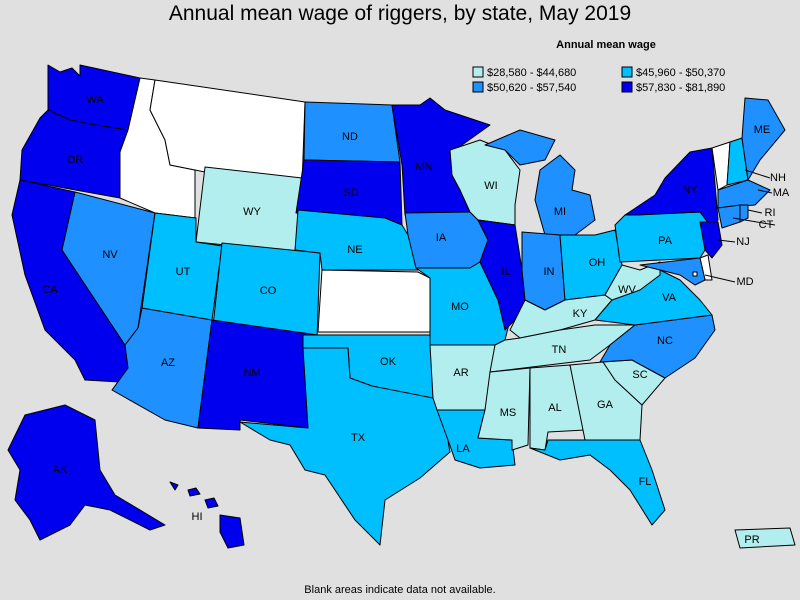 This screenshot has width=800, height=600. What do you see at coordinates (423, 167) in the screenshot?
I see `state-label-mn: MN` at bounding box center [423, 167].